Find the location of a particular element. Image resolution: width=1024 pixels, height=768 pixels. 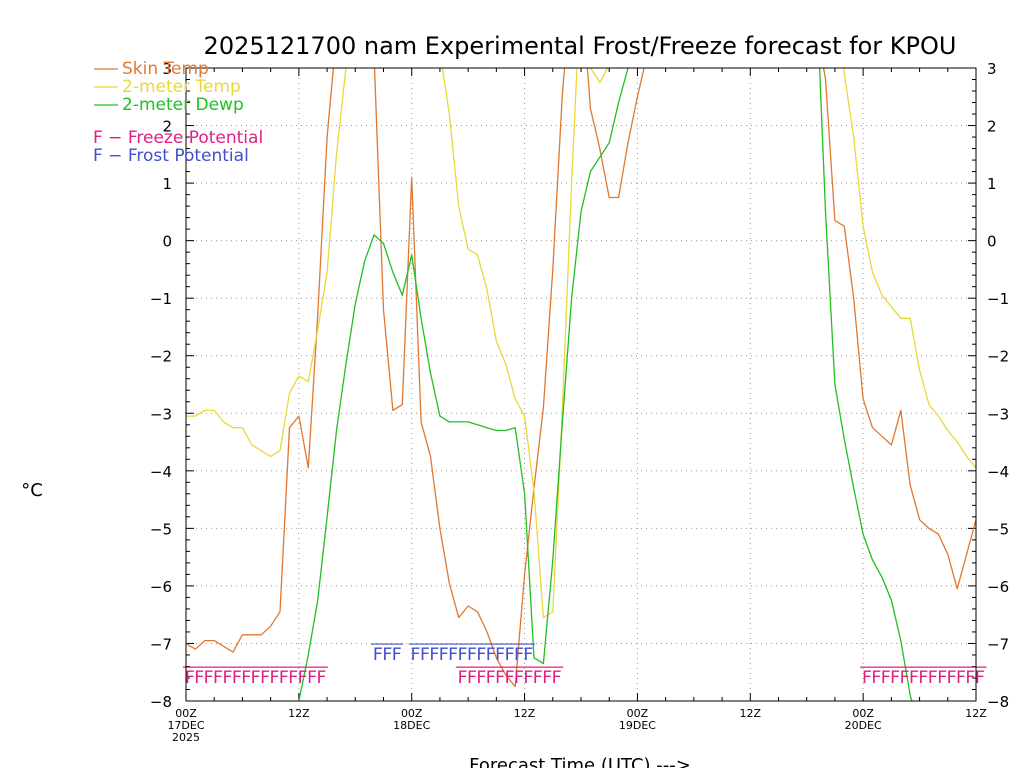

y-tick-label-right: −6 is located at coordinates (998, 587).